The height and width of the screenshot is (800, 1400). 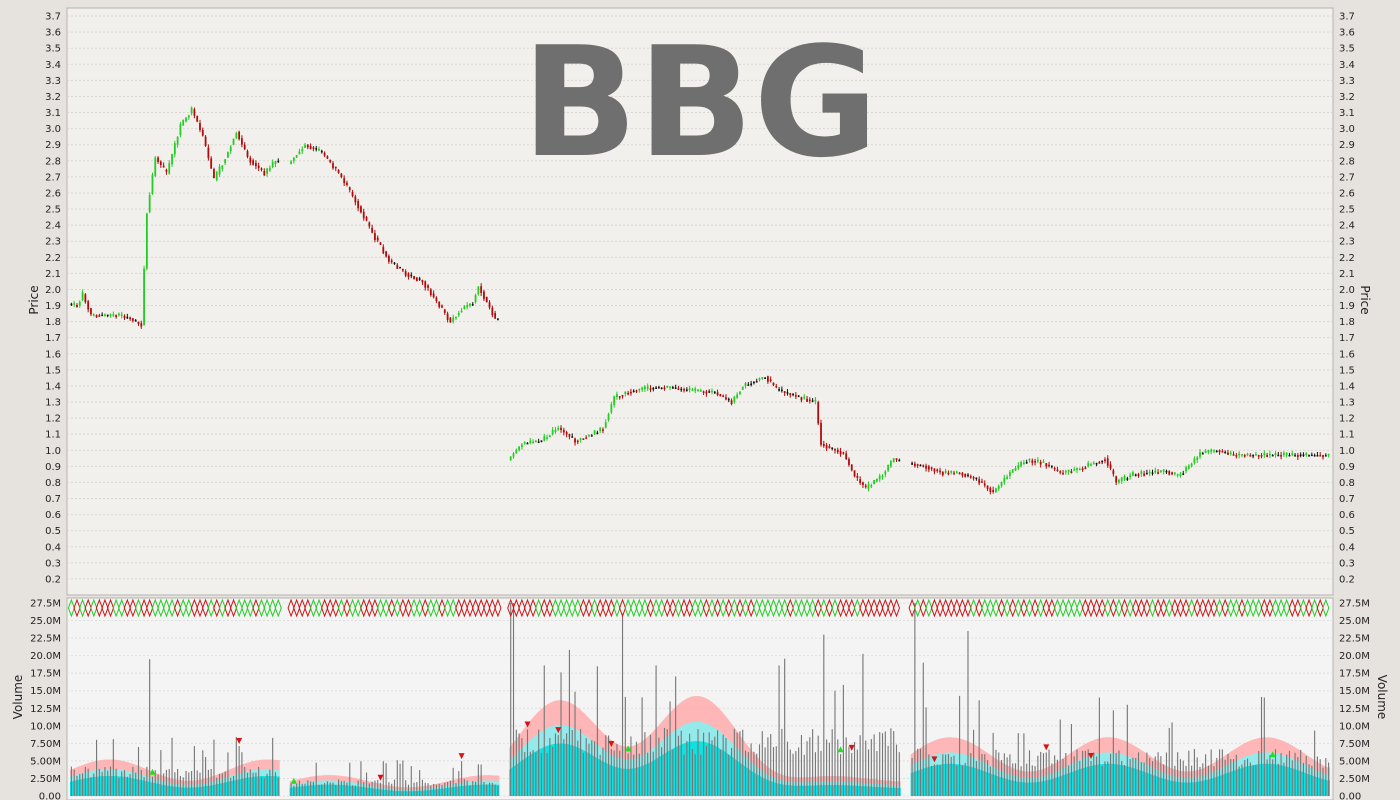 I want to click on volume-band-inner, so click(x=394, y=790).